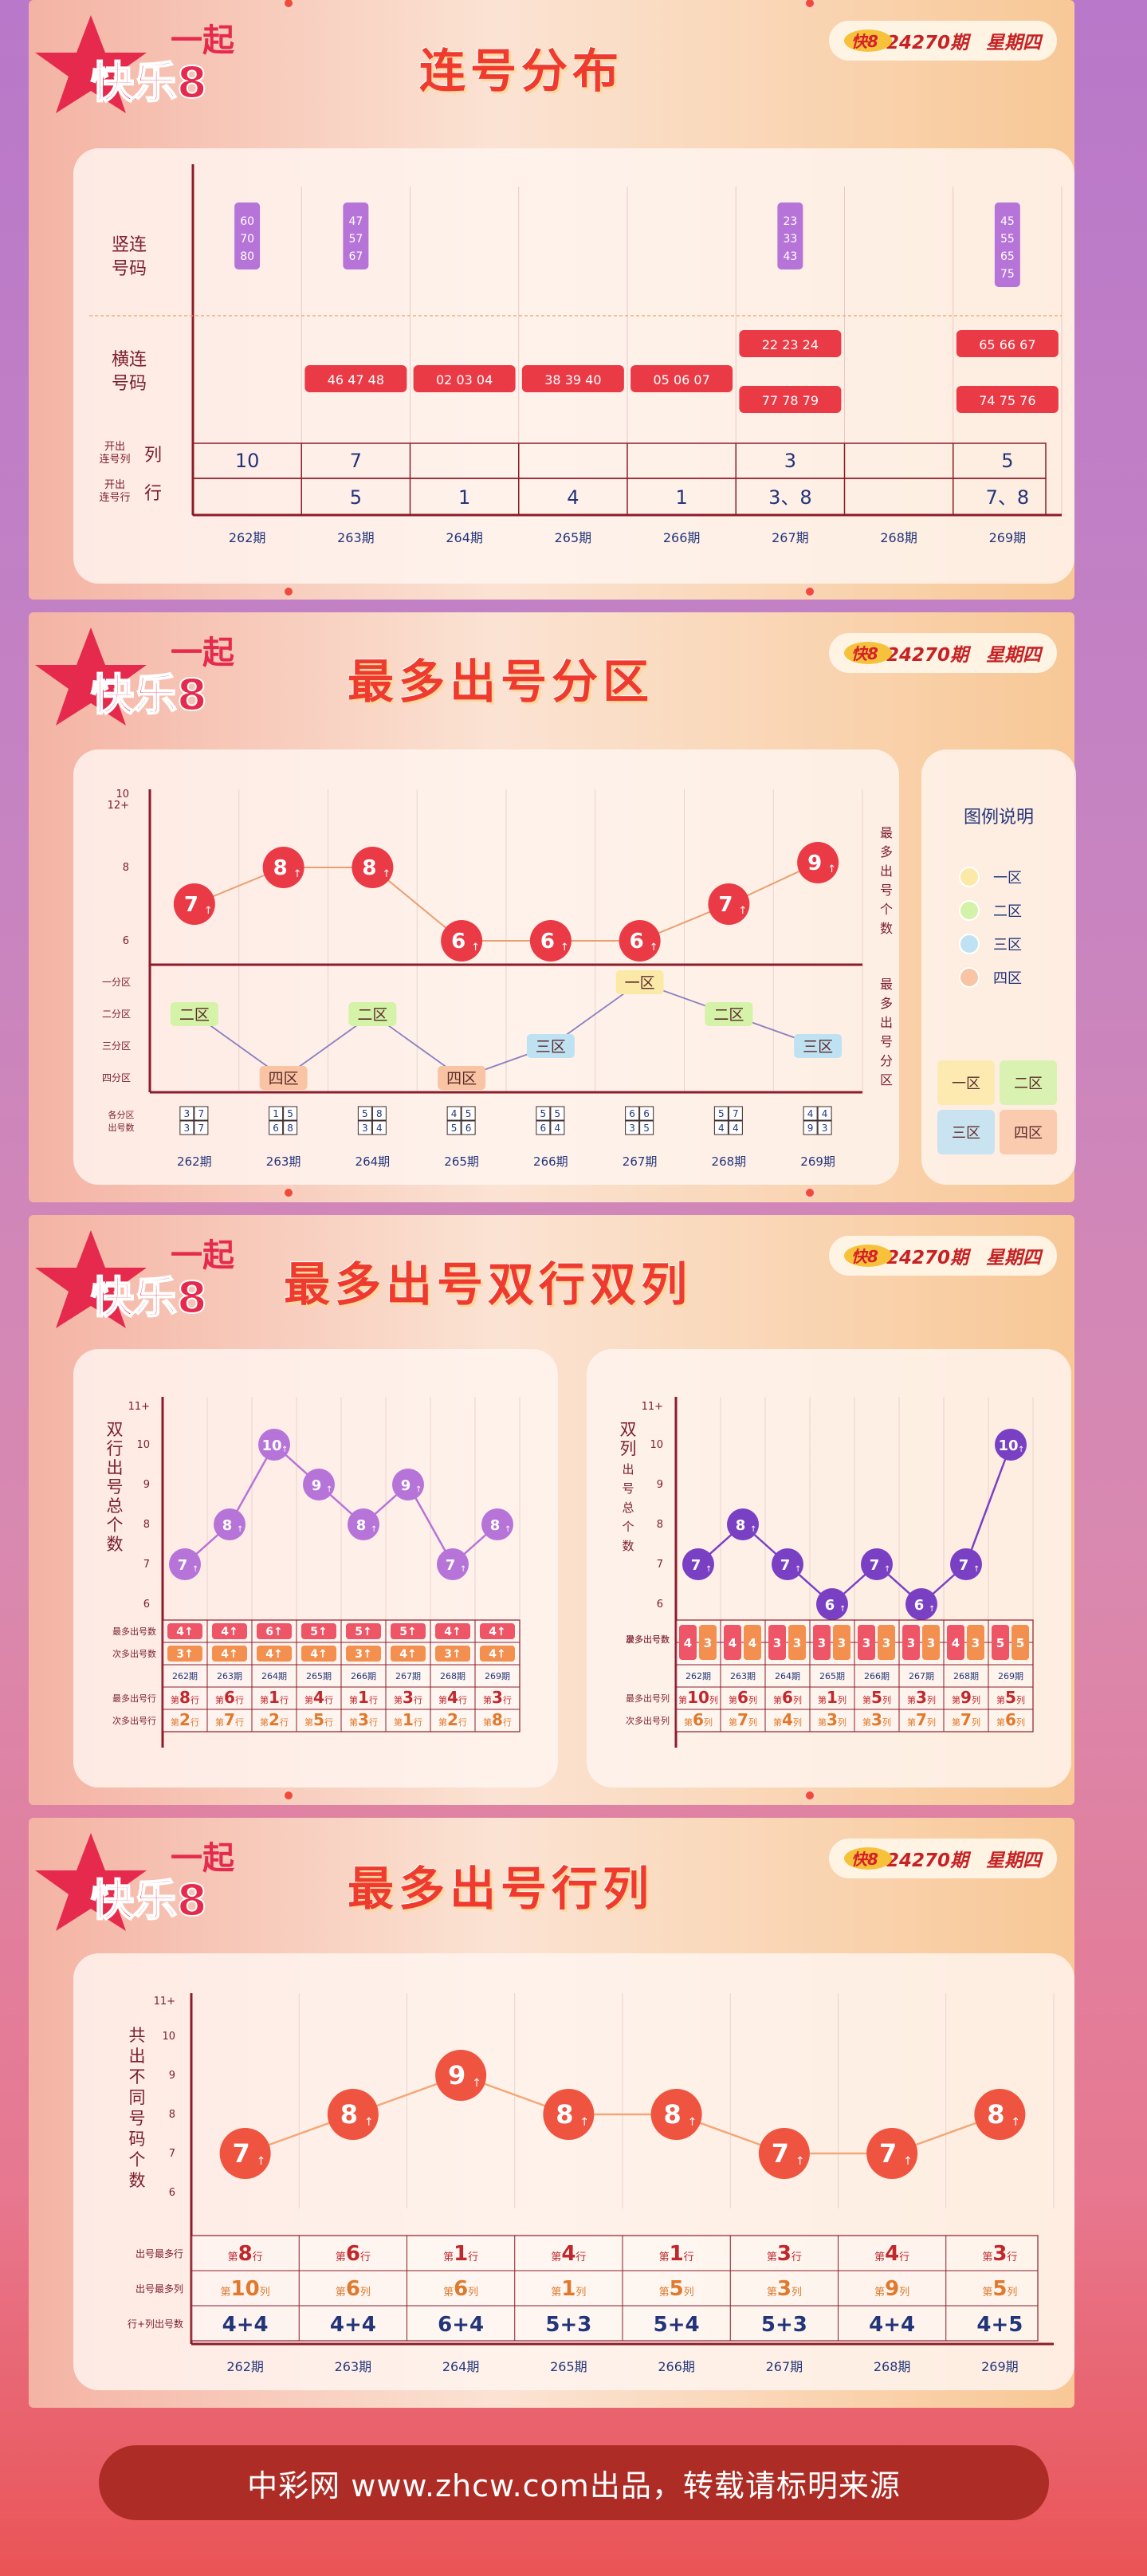 The width and height of the screenshot is (1147, 2576). Describe the element at coordinates (137, 2118) in the screenshot. I see `y-label-char: 号` at that location.